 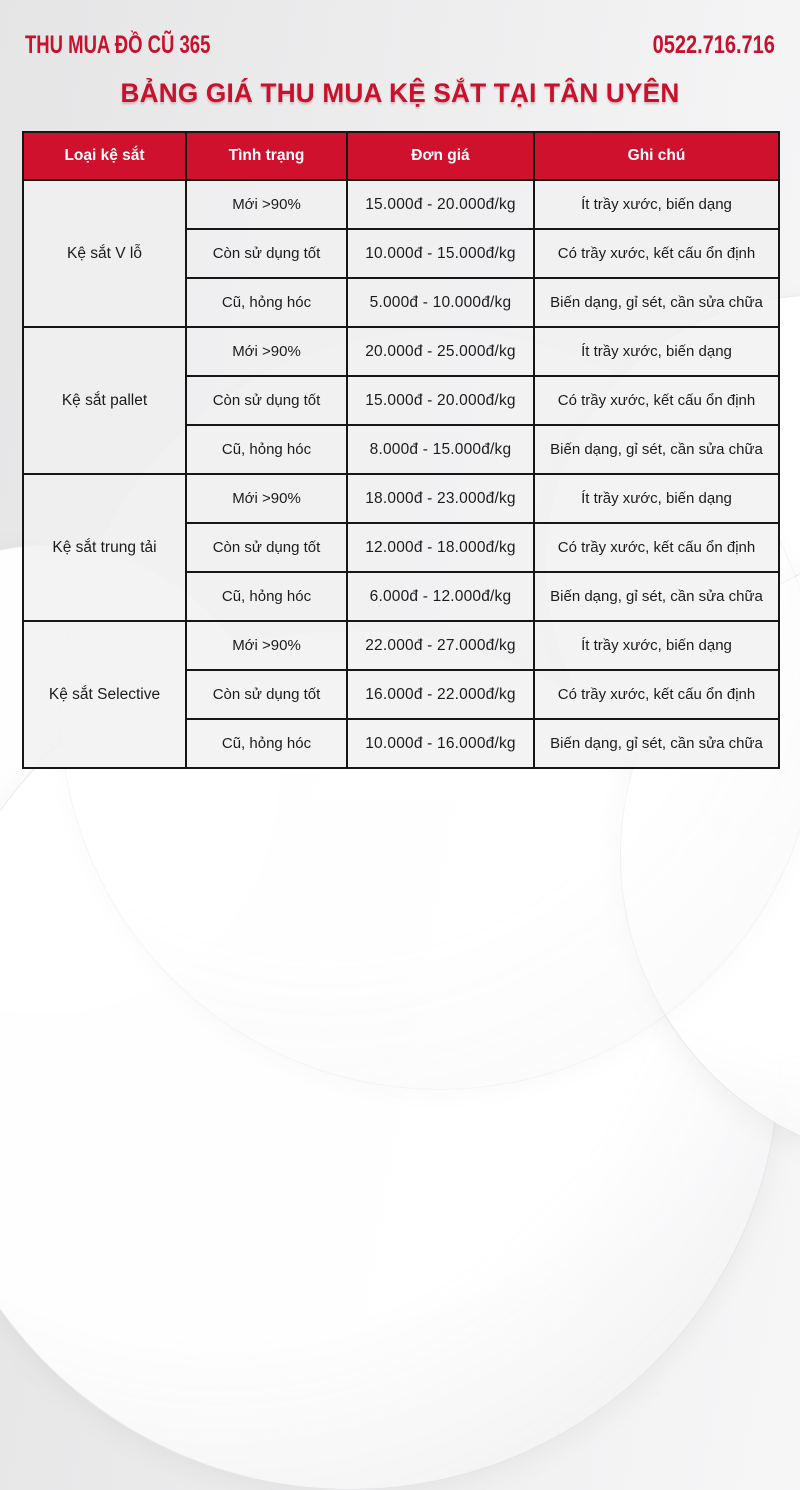 I want to click on price-cell: 18.000đ - 23.000đ/kg, so click(x=440, y=498).